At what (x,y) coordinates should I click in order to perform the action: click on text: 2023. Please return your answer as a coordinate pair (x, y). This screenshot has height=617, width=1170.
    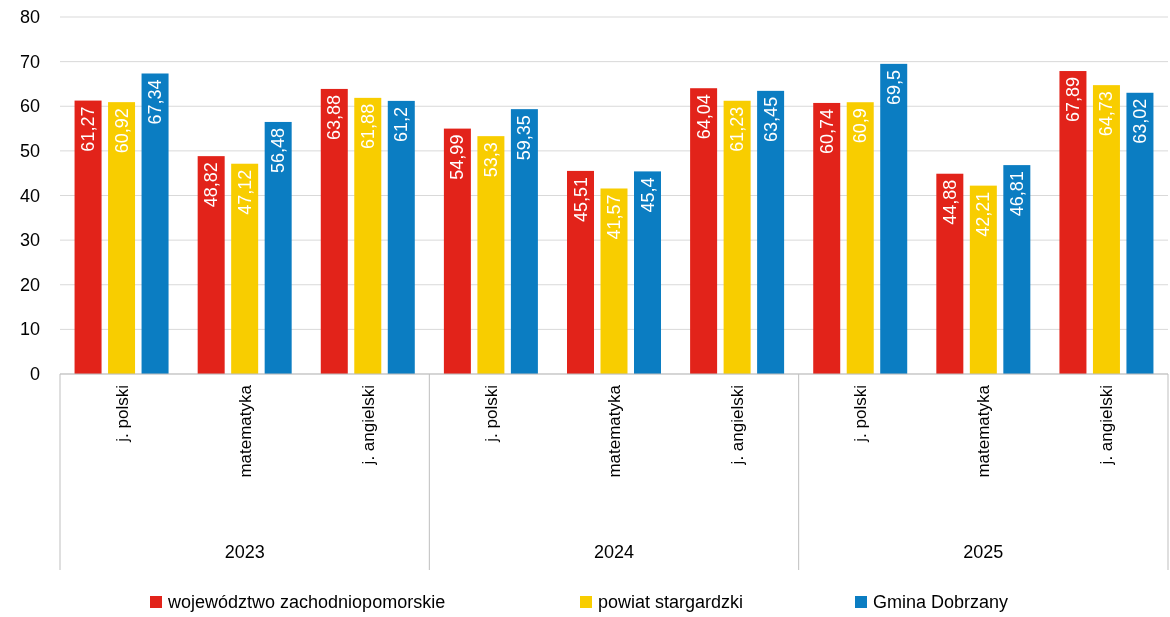
    Looking at the image, I should click on (244, 552).